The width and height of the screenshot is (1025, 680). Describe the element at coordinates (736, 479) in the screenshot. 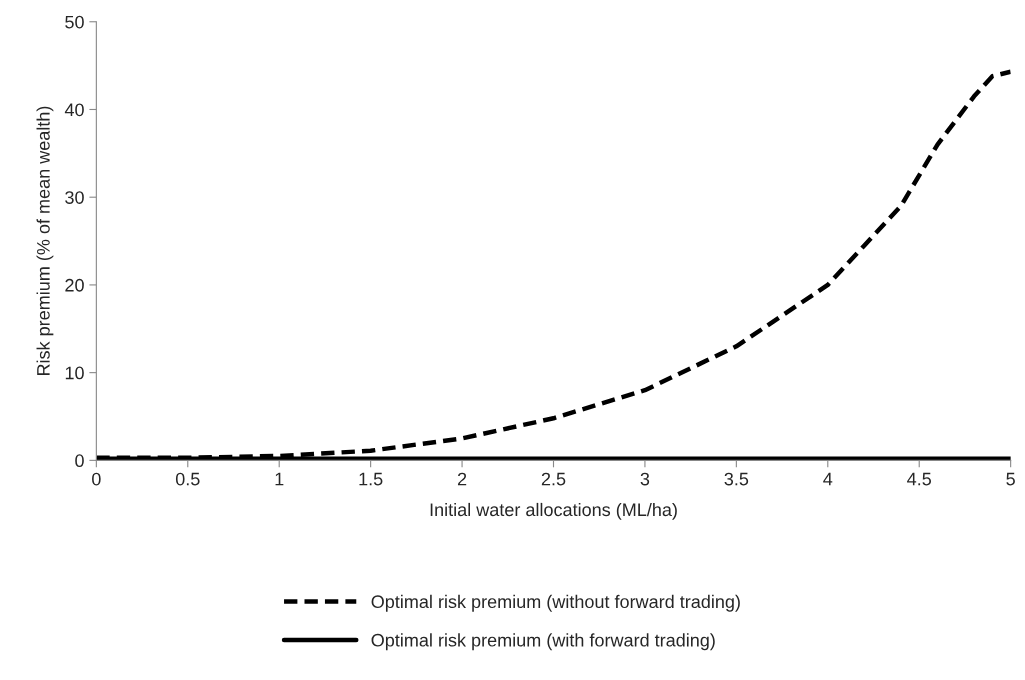

I see `x-tick-label: 3.5` at that location.